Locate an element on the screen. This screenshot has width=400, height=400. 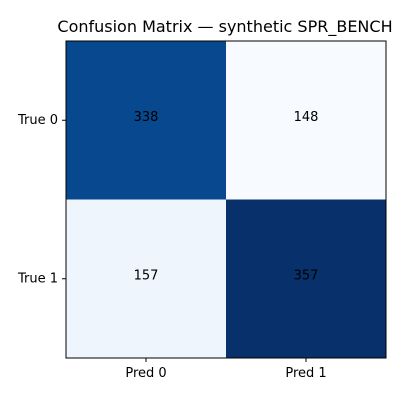
cell-value-label-r1-c1: 357 is located at coordinates (306, 275).